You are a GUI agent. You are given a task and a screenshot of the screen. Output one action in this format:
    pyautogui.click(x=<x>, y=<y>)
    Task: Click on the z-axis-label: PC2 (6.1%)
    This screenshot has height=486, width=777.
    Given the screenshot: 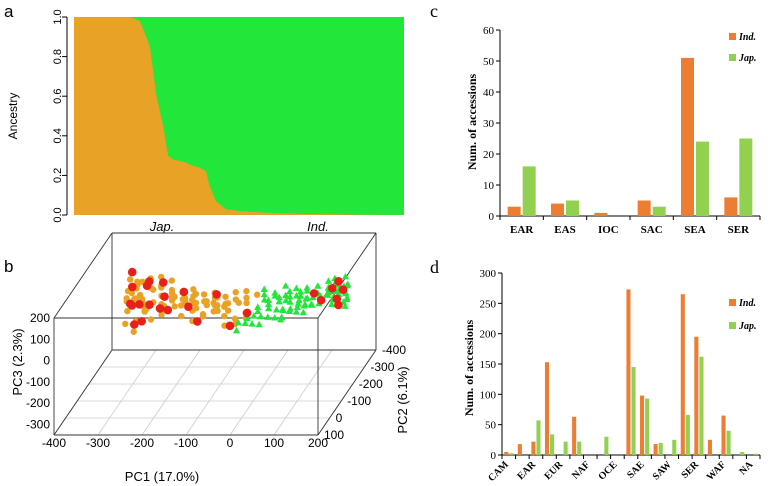 What is the action you would take?
    pyautogui.click(x=402, y=399)
    